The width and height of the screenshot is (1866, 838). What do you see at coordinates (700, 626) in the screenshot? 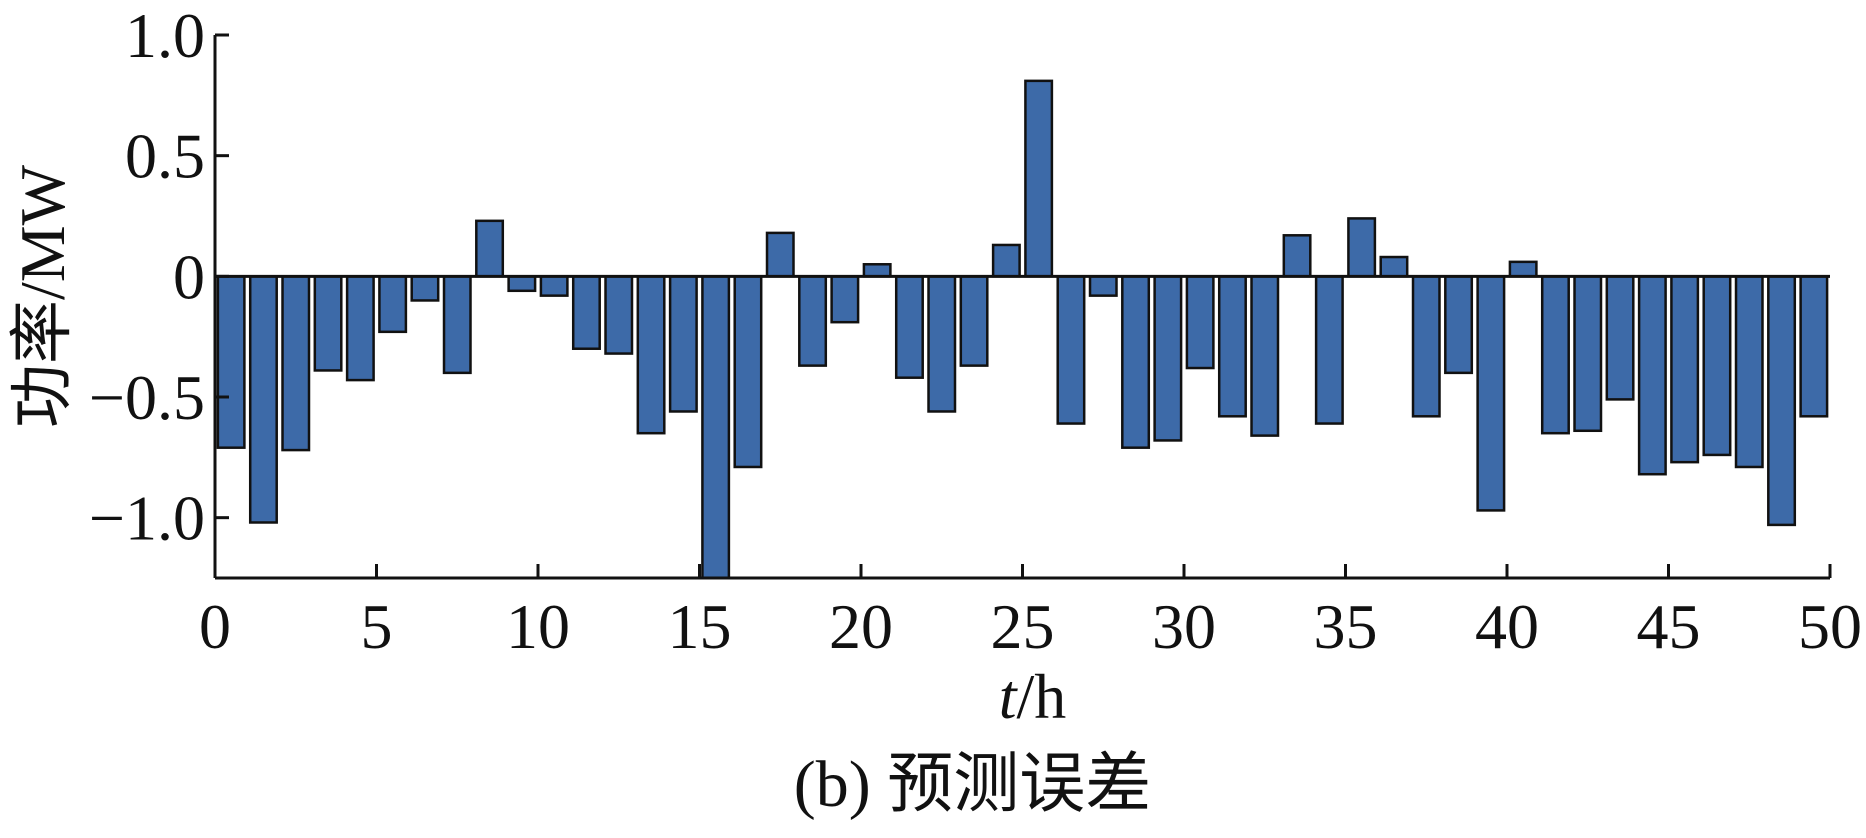
I see `x-tick-label: 15` at bounding box center [700, 626].